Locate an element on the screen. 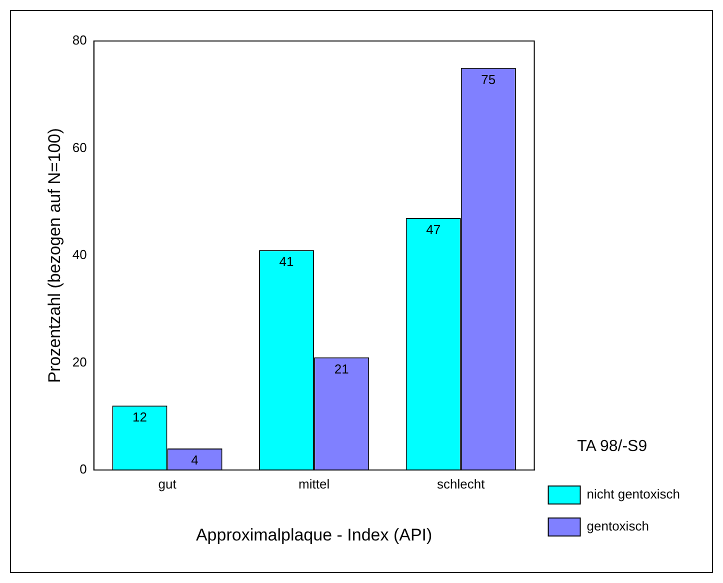 Image resolution: width=723 pixels, height=583 pixels. data-label: 47 is located at coordinates (433, 230).